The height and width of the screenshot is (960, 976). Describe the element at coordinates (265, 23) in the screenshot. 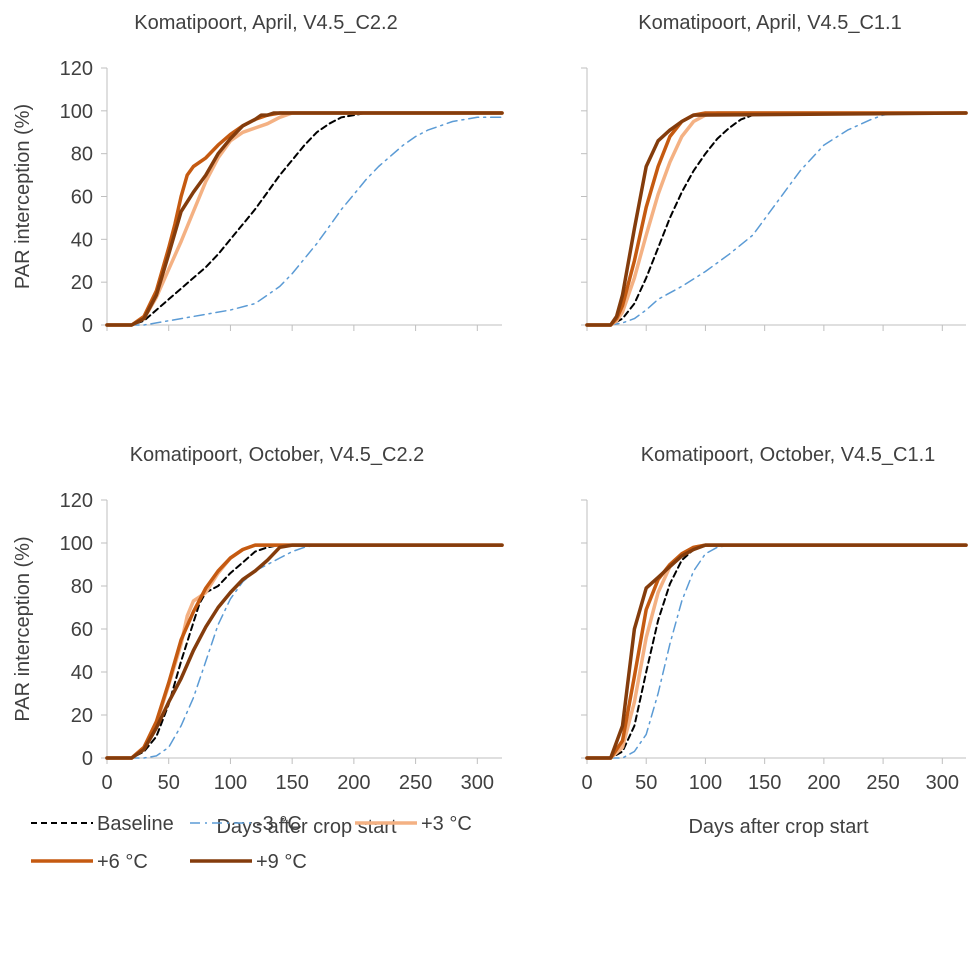

I see `chart-title: Komatipoort, April, V4.5_C2.2` at that location.